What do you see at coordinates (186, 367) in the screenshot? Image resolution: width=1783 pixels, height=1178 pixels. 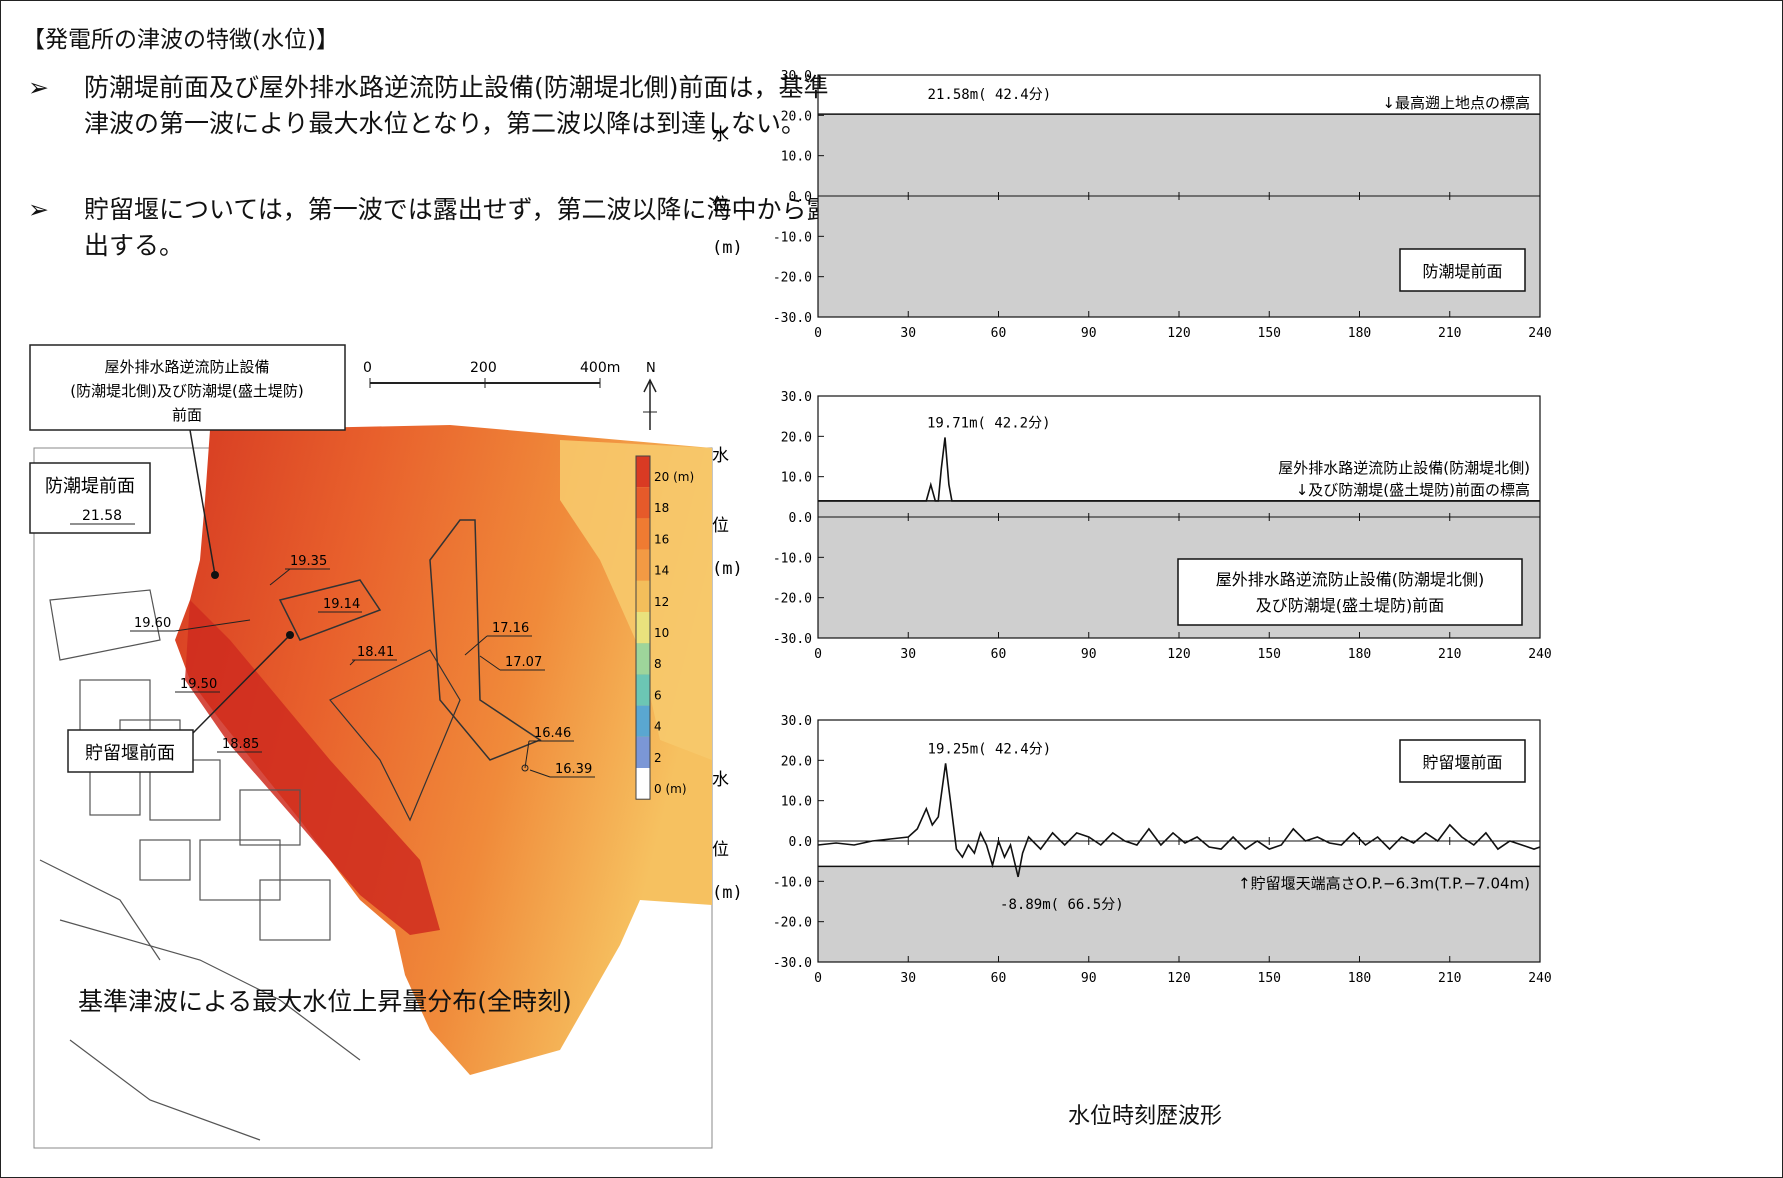 I see `svg-text: 屋外排水路逆流防止設備` at bounding box center [186, 367].